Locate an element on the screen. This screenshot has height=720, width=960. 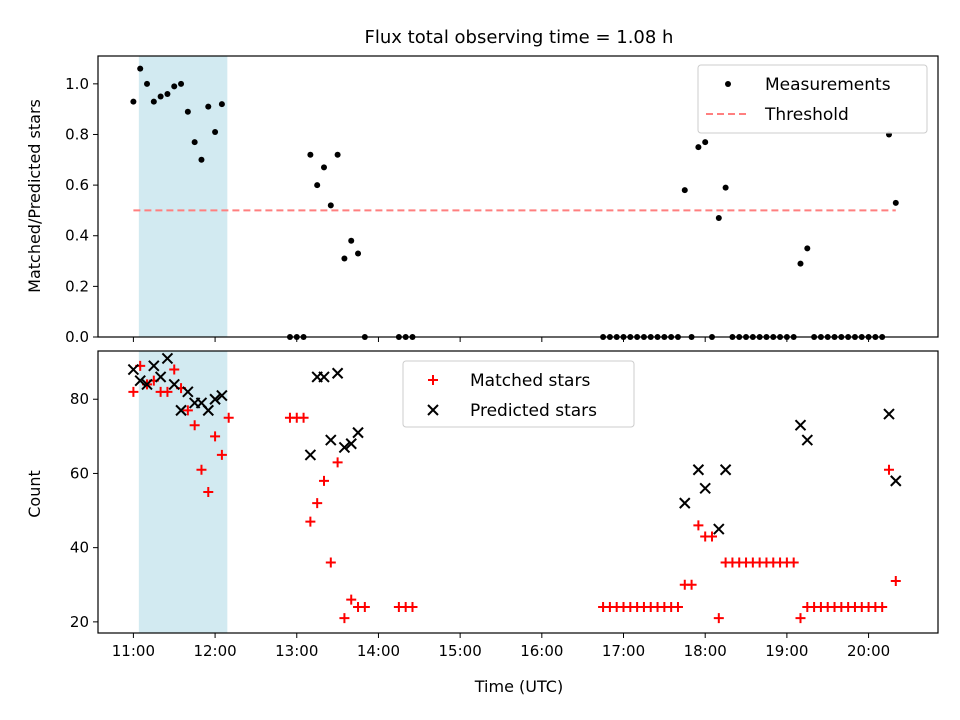
legend-label: Predicted stars is located at coordinates (533, 411).